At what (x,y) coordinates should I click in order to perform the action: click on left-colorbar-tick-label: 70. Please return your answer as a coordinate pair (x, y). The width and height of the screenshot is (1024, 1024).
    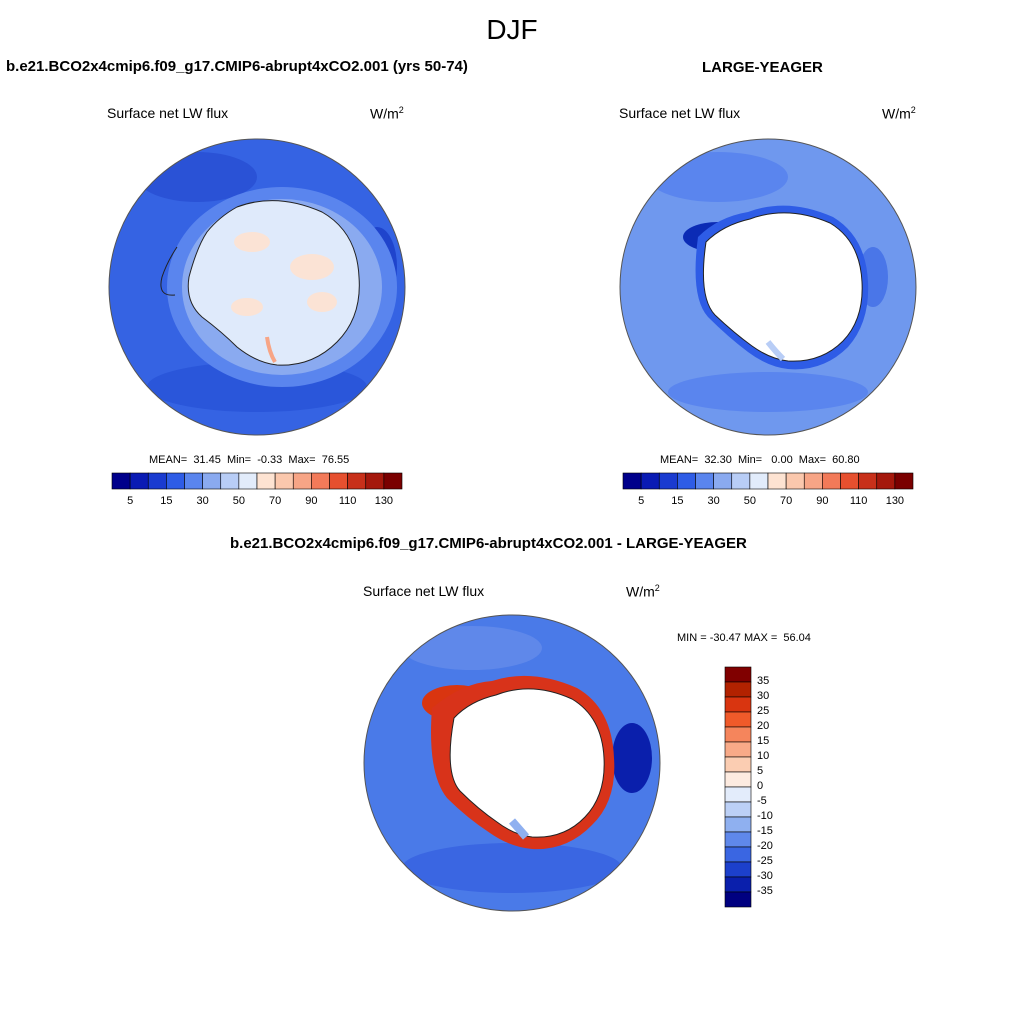
    Looking at the image, I should click on (275, 501).